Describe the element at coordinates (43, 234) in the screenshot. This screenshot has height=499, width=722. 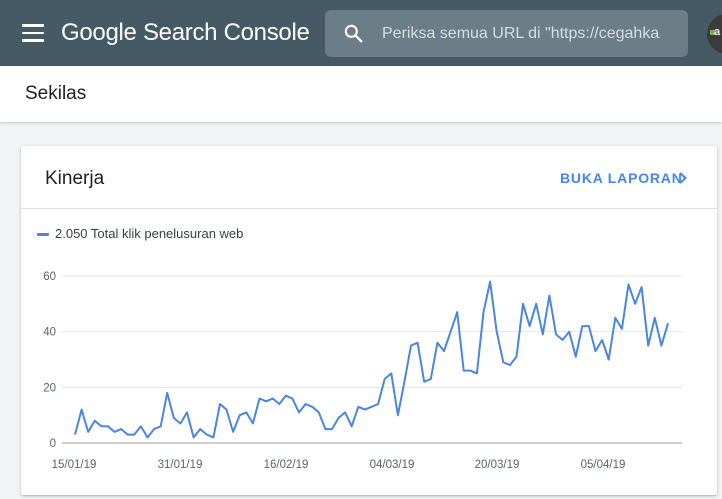
I see `legend-swatch` at that location.